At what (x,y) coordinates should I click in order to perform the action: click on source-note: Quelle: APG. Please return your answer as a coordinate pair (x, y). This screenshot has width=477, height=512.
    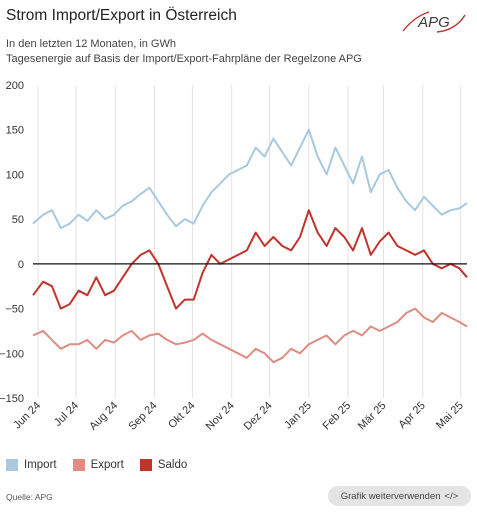
    Looking at the image, I should click on (29, 497).